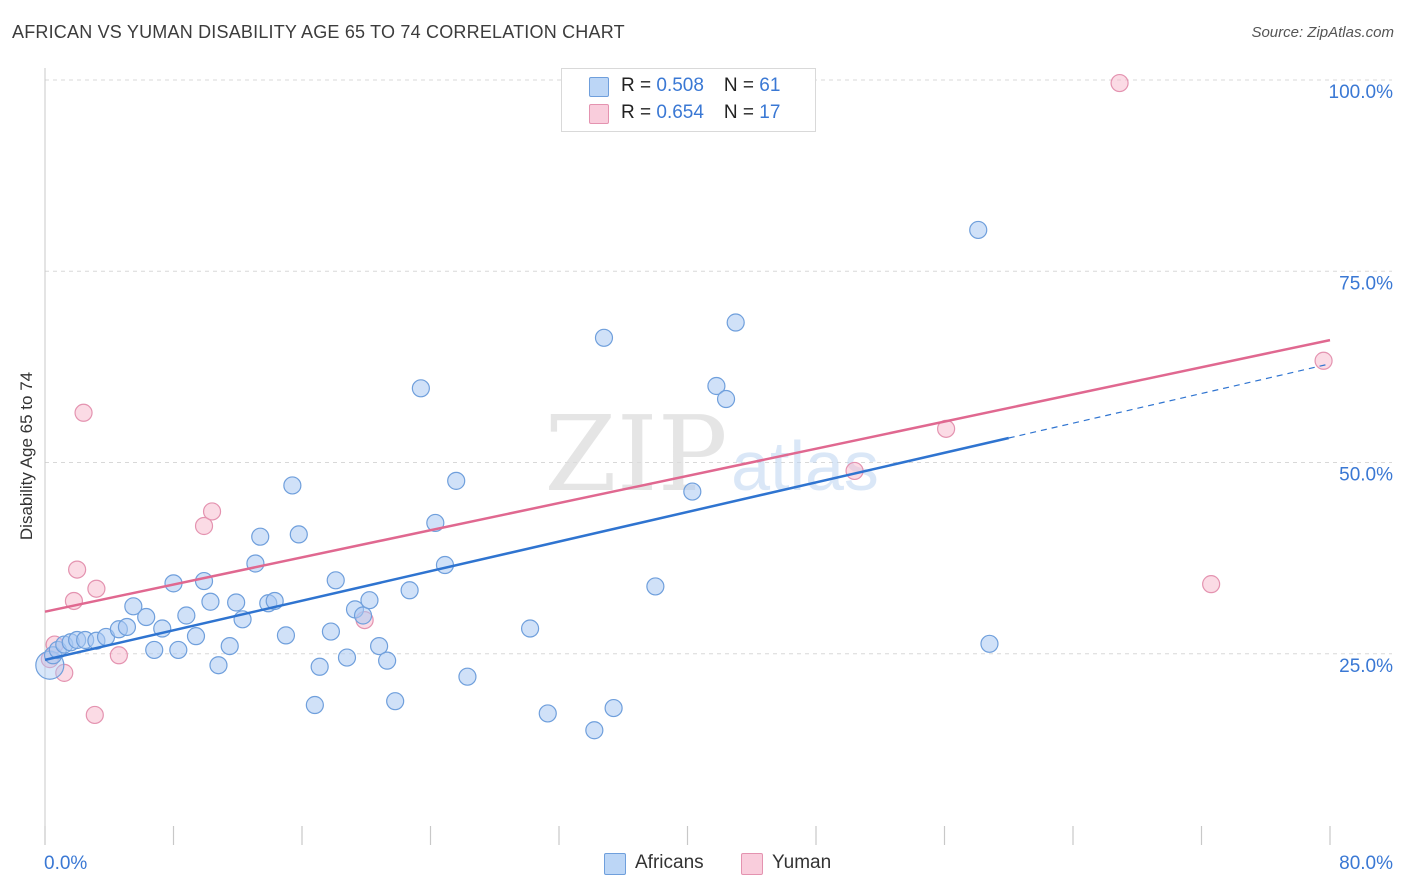 Image resolution: width=1406 pixels, height=892 pixels. Describe the element at coordinates (1366, 283) in the screenshot. I see `y-tick-label: 75.0%` at that location.